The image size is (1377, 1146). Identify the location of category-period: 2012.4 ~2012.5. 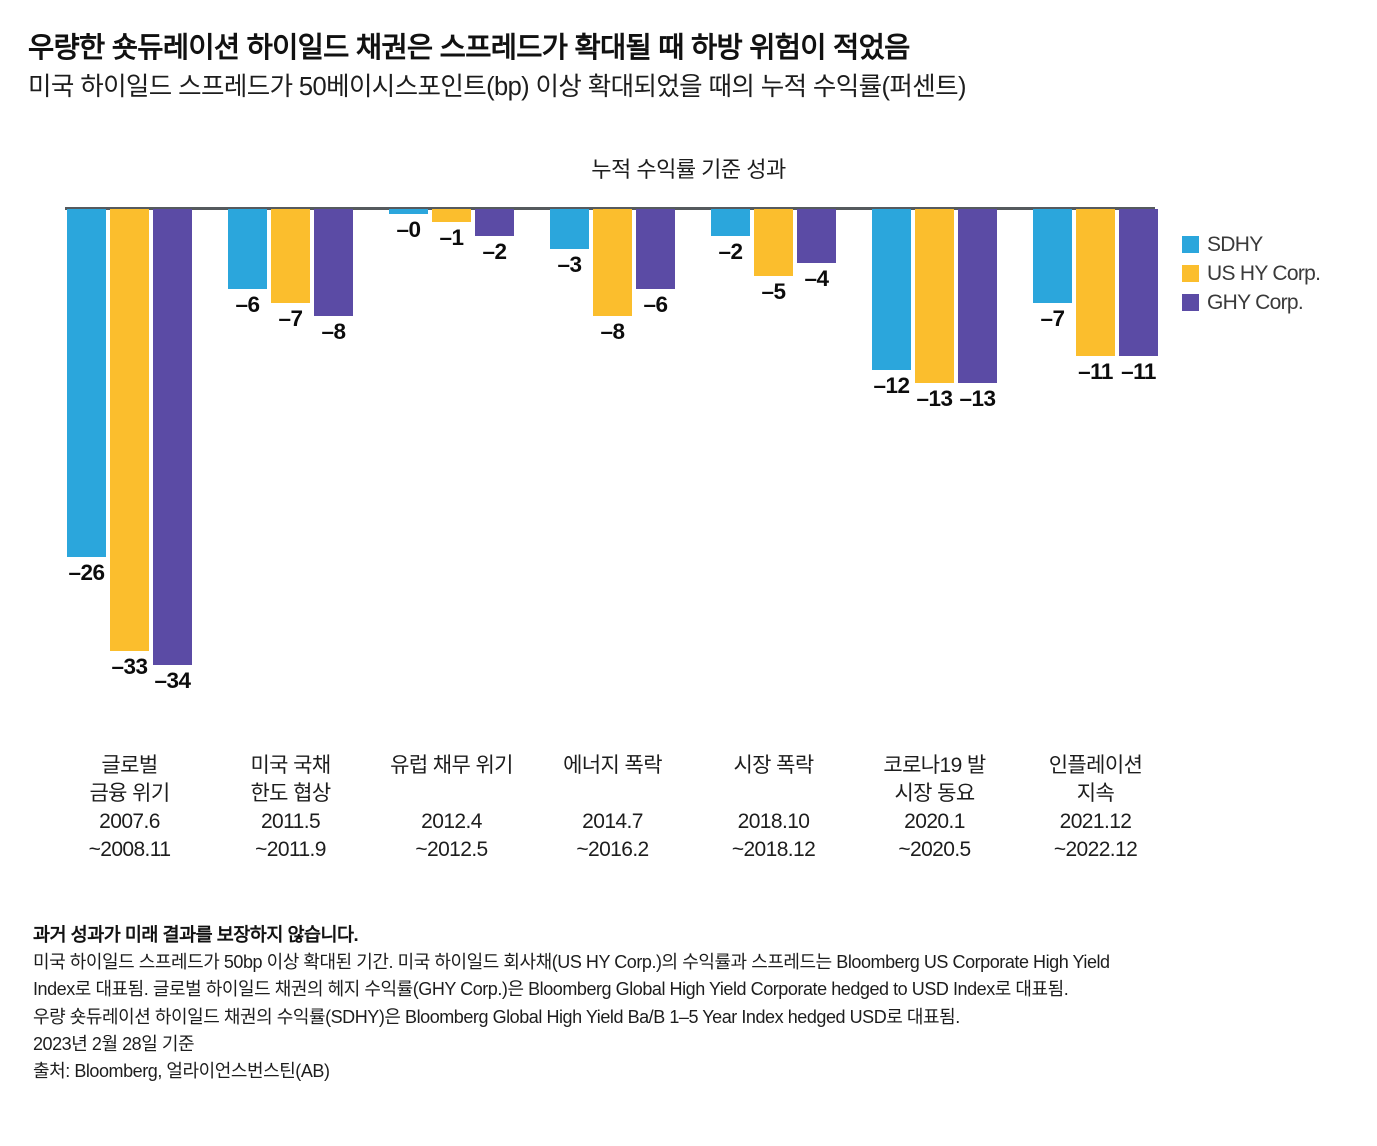
(451, 835).